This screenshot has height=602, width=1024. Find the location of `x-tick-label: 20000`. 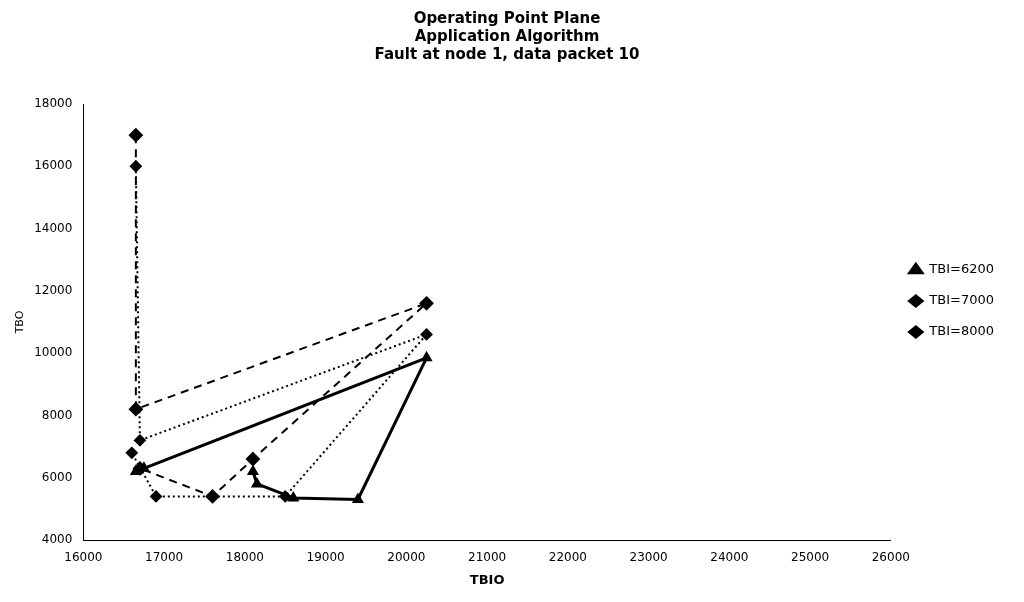

x-tick-label: 20000 is located at coordinates (406, 557).